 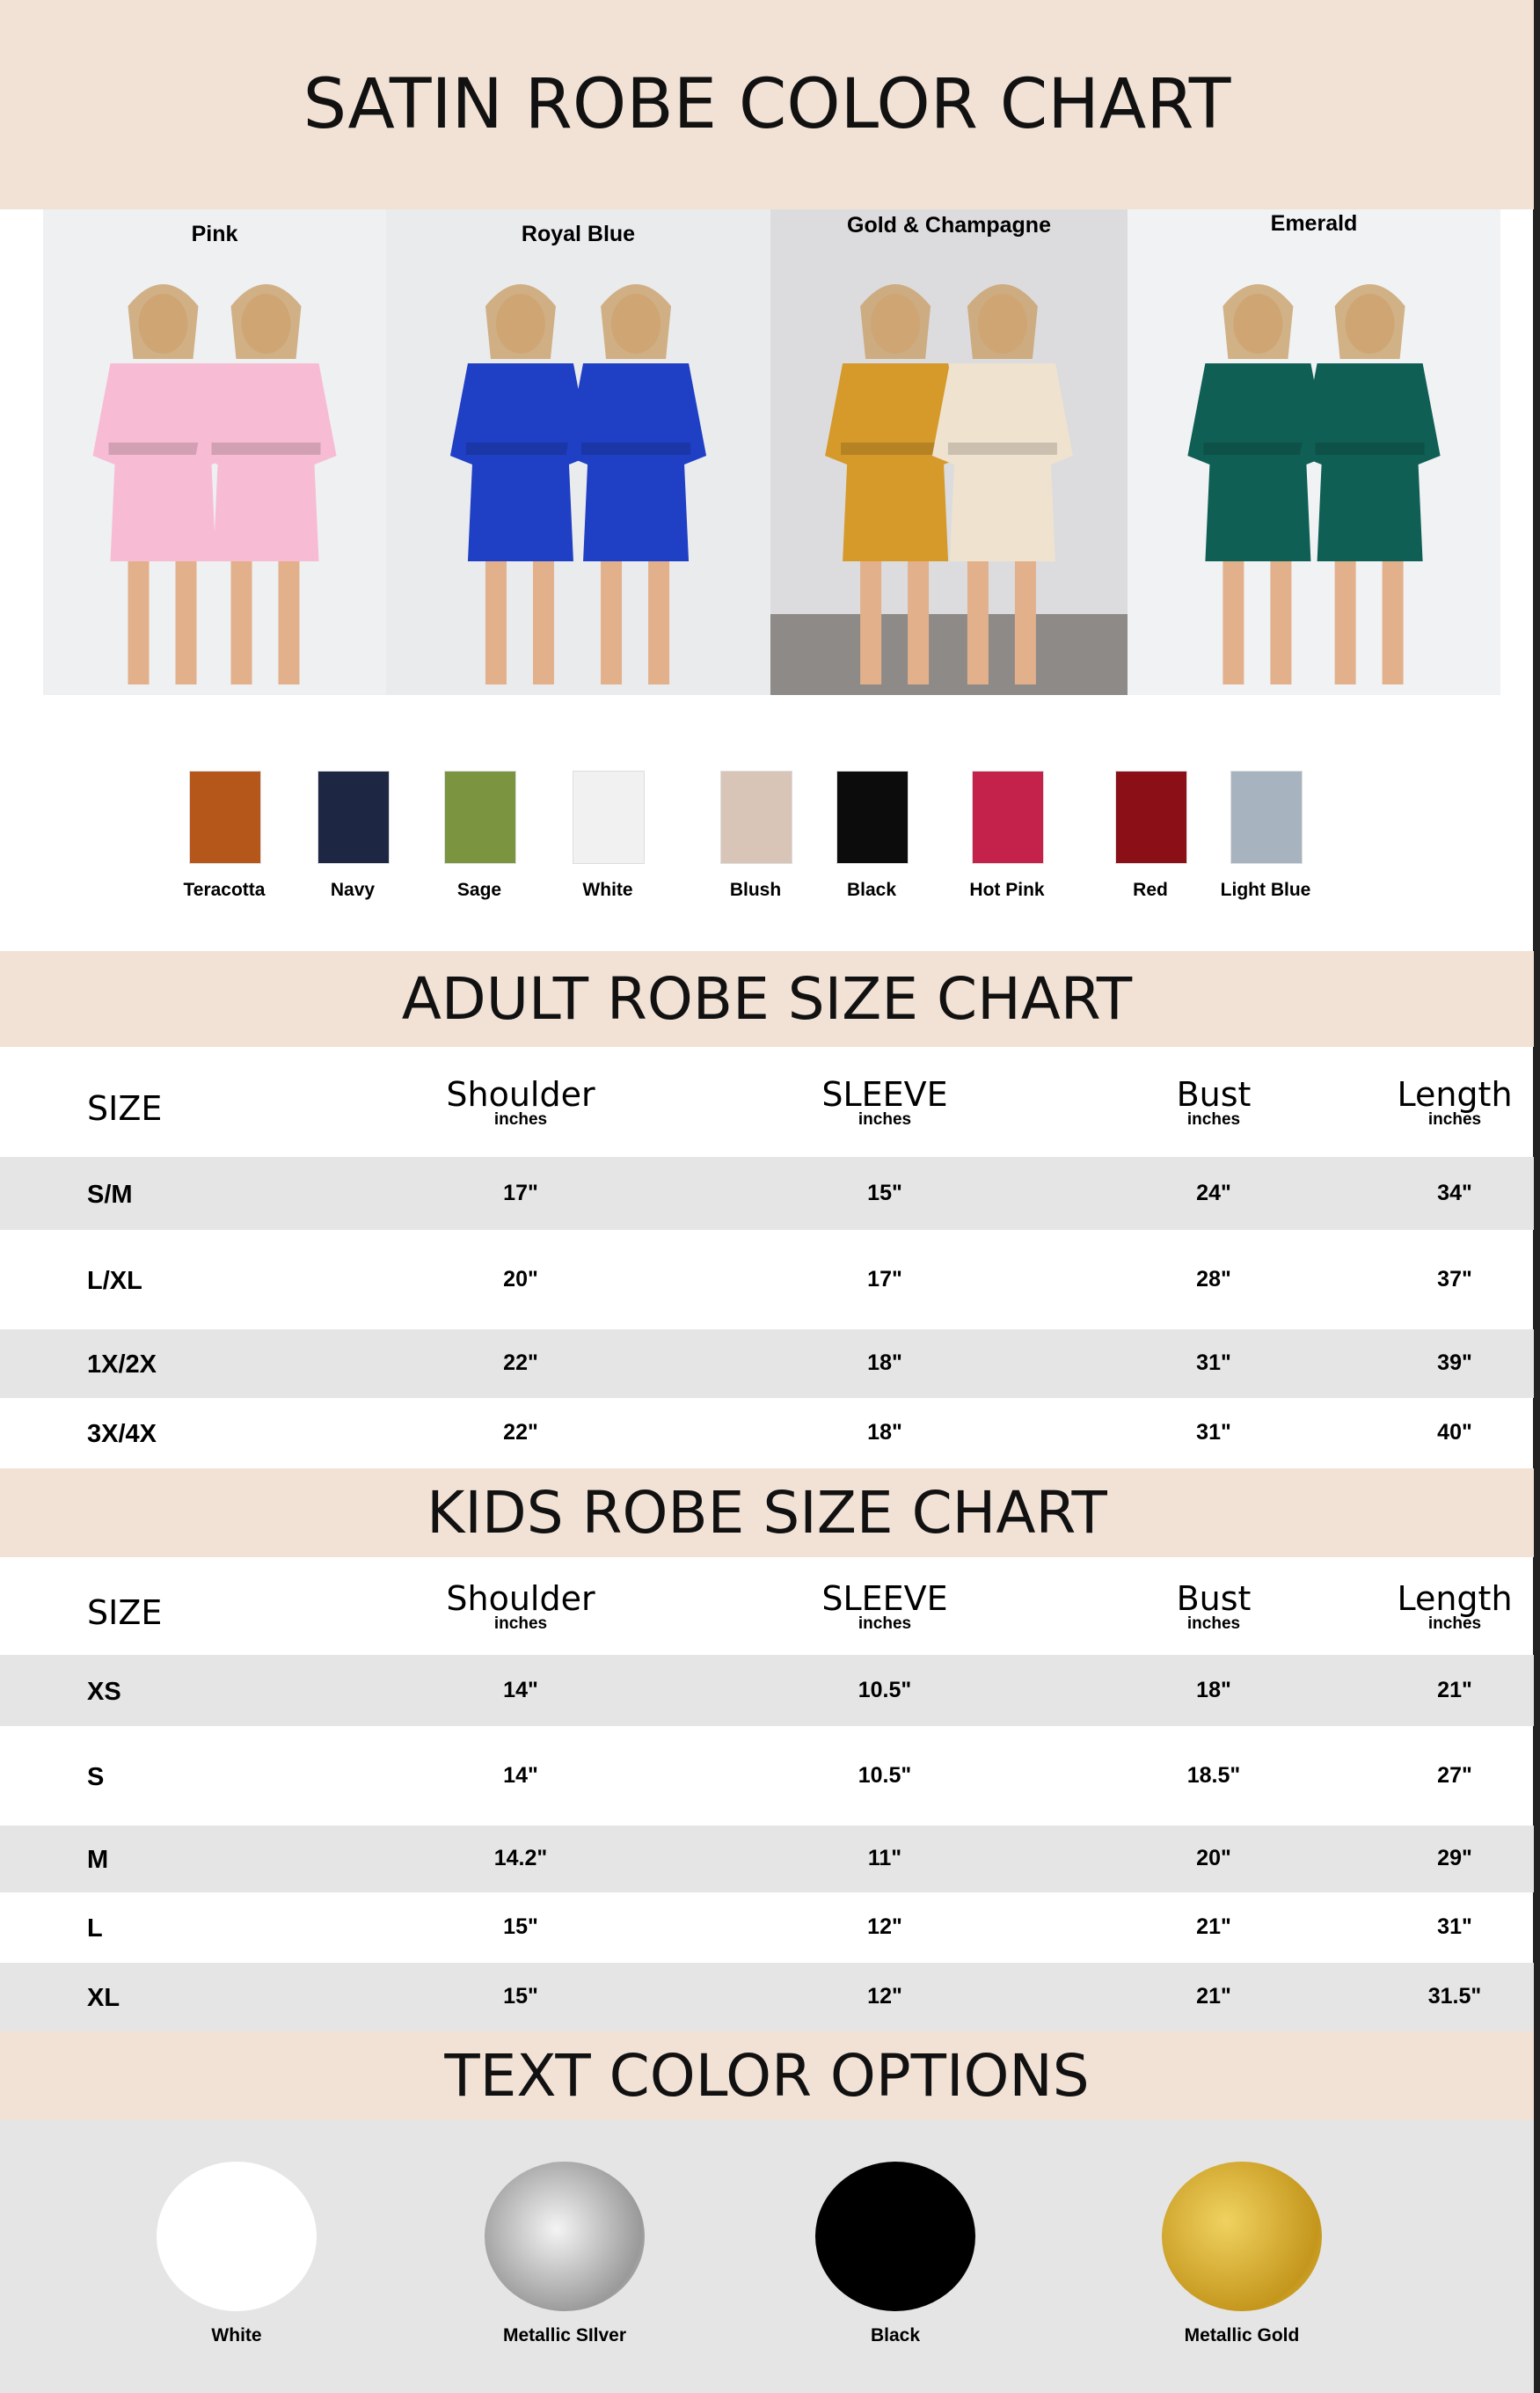 What do you see at coordinates (767, 1433) in the screenshot?
I see `table-row: 3X/4X 22" 18" 31" 40"` at bounding box center [767, 1433].